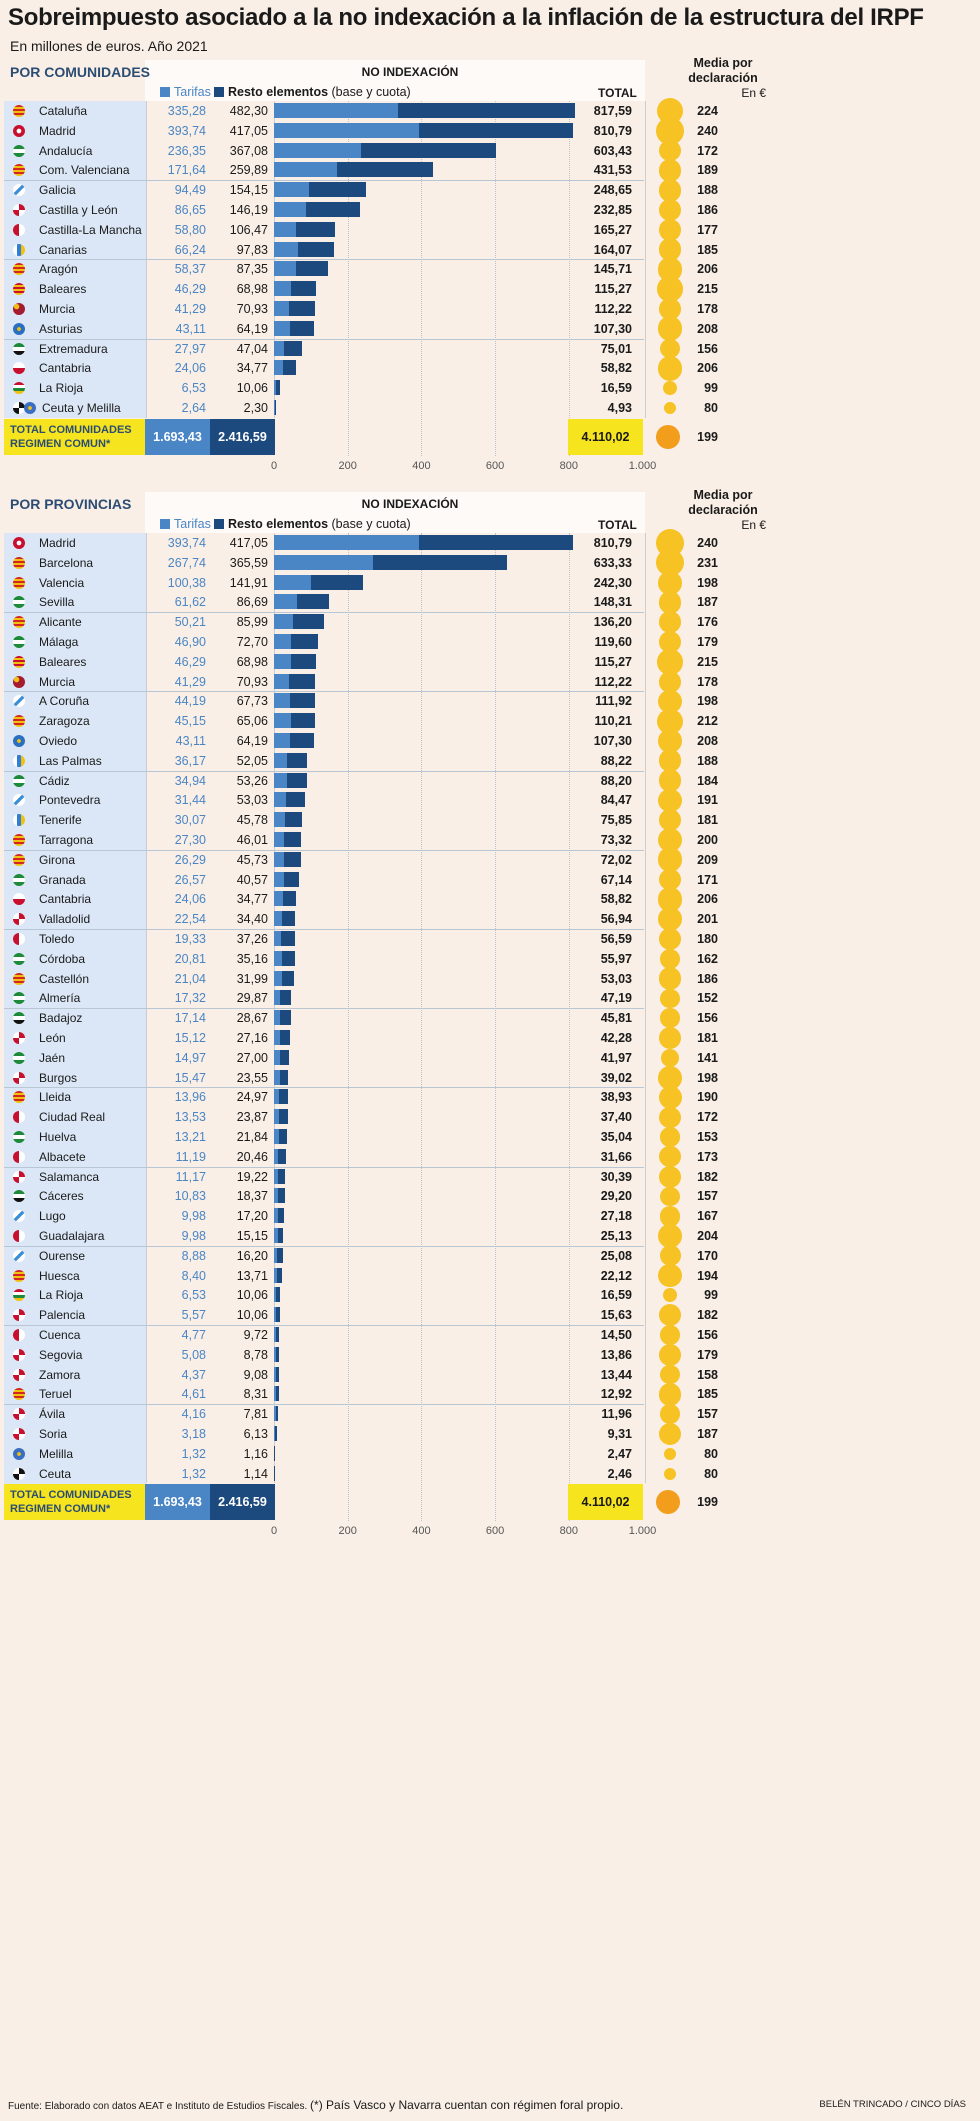 This screenshot has width=980, height=2121. What do you see at coordinates (753, 525) in the screenshot?
I see `media-header-unit: En €` at bounding box center [753, 525].